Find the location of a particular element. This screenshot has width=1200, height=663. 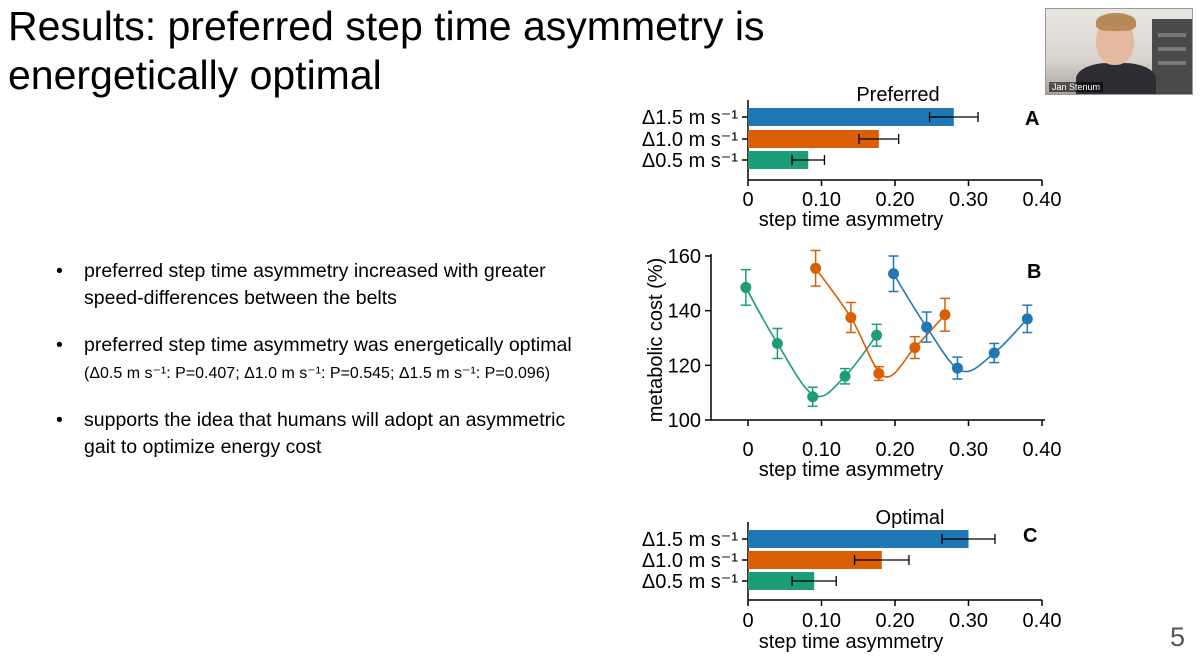

panel-C-x-axis-label: step time asymmetry is located at coordinates (851, 642).